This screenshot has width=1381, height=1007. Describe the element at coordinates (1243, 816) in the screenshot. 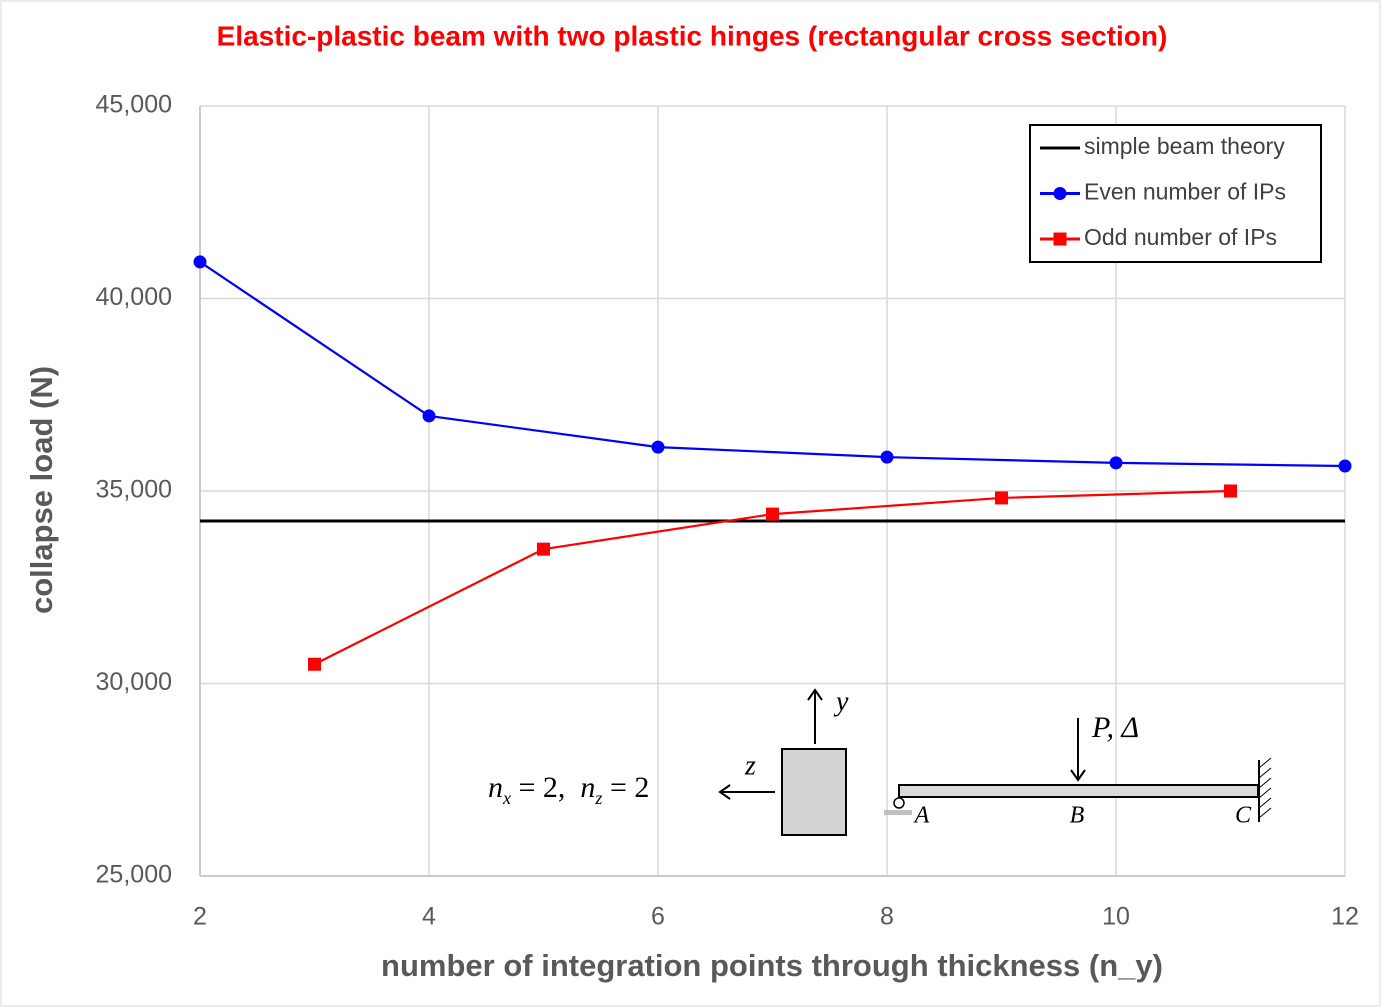

I see `point-label: C` at that location.